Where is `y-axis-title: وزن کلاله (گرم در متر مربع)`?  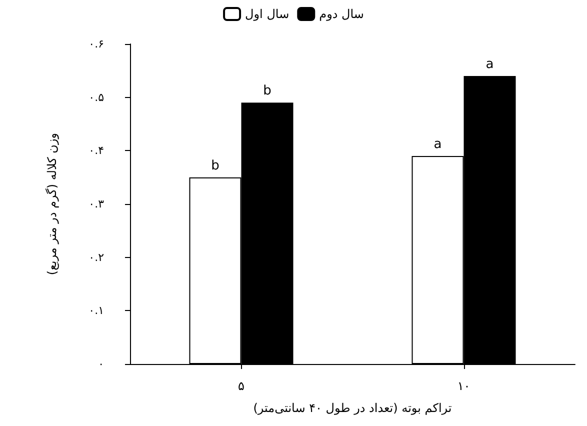
y-axis-title: وزن کلاله (گرم در متر مربع) is located at coordinates (52, 204).